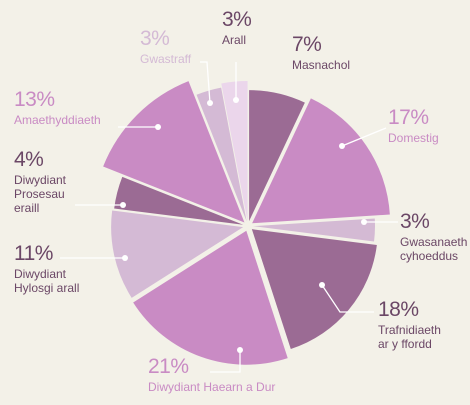 The height and width of the screenshot is (405, 470). I want to click on category-label: Diwydiant Haearn a Dur, so click(212, 387).